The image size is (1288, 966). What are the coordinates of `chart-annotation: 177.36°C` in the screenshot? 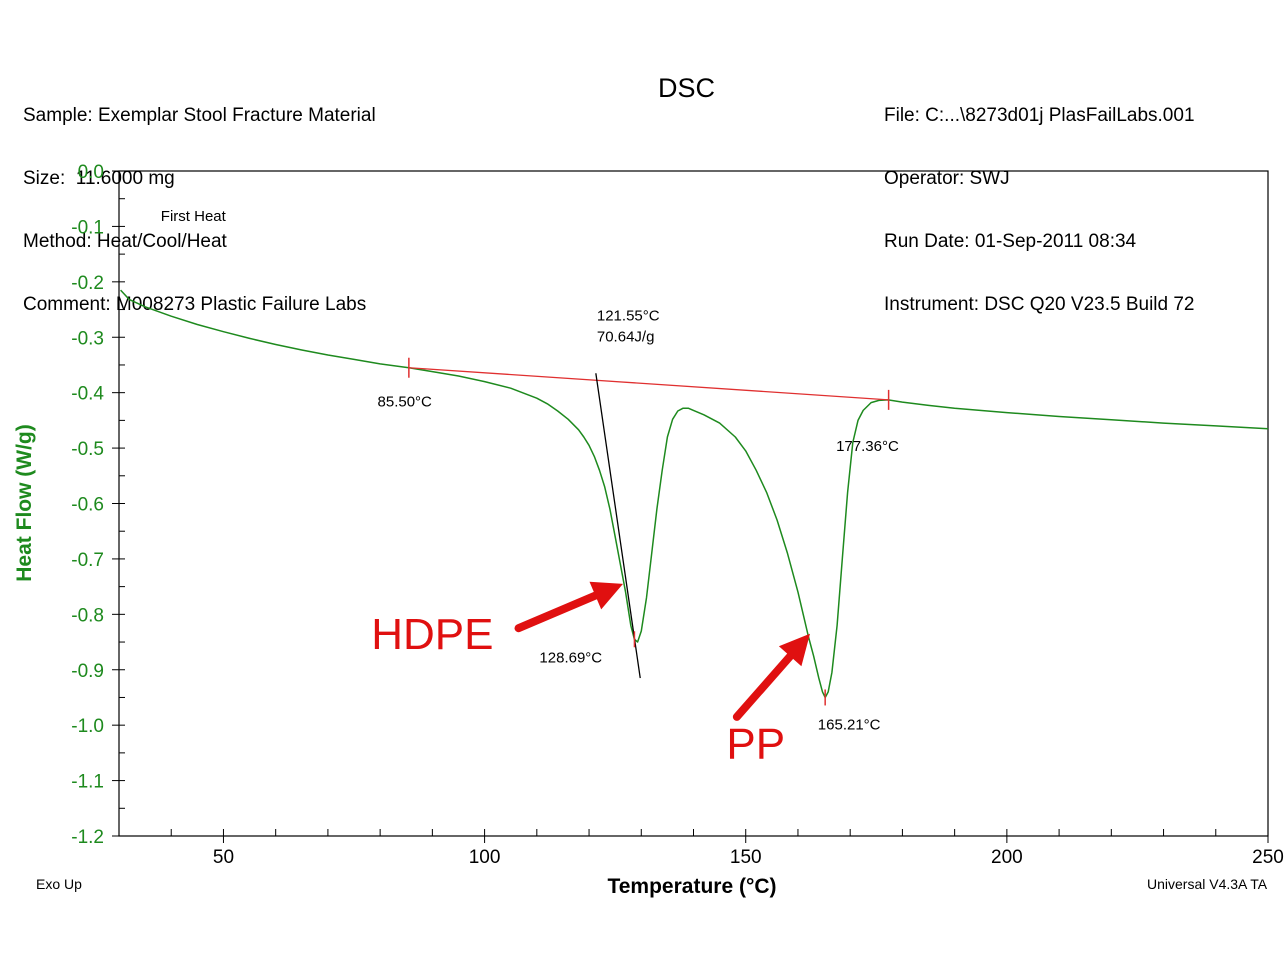 It's located at (867, 446).